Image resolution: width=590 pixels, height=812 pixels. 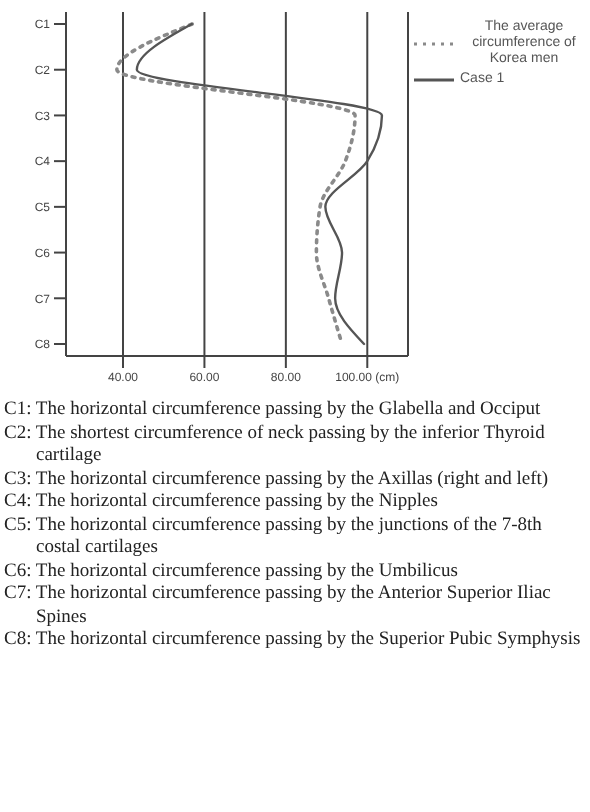 I want to click on text: C2: The shortest circumference of neck passing by the inferior Thyroid cartilage, so click(x=275, y=446).